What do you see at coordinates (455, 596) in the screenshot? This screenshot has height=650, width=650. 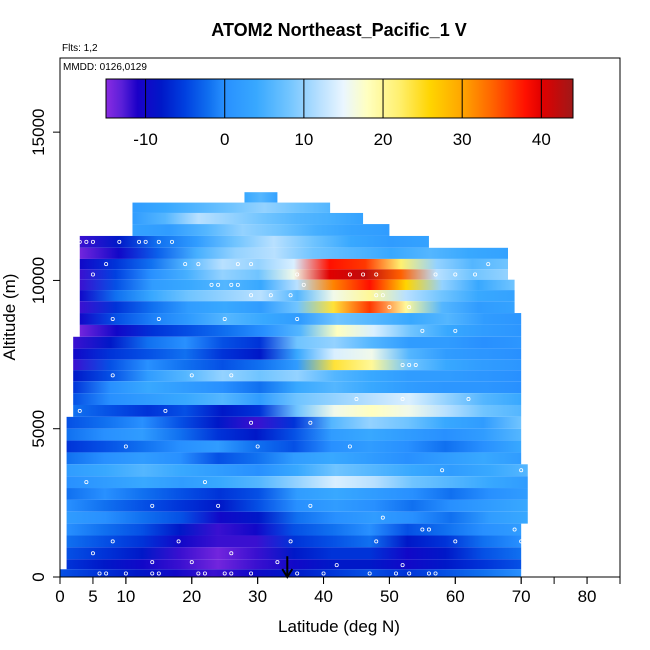 I see `x-tick-label: 60` at bounding box center [455, 596].